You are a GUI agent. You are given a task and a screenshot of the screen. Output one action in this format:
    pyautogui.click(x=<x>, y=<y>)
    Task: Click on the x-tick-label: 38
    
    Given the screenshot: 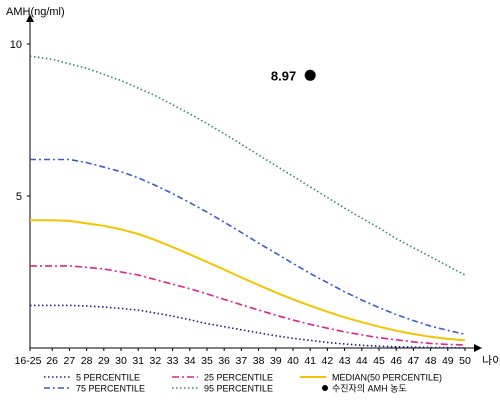 What is the action you would take?
    pyautogui.click(x=259, y=361)
    